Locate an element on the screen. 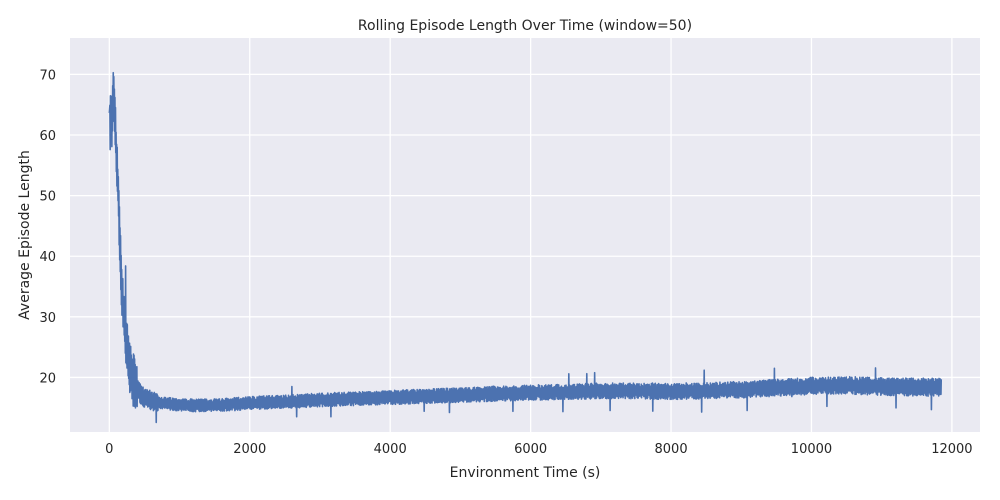  y-tick-label: 30 is located at coordinates (47, 318).